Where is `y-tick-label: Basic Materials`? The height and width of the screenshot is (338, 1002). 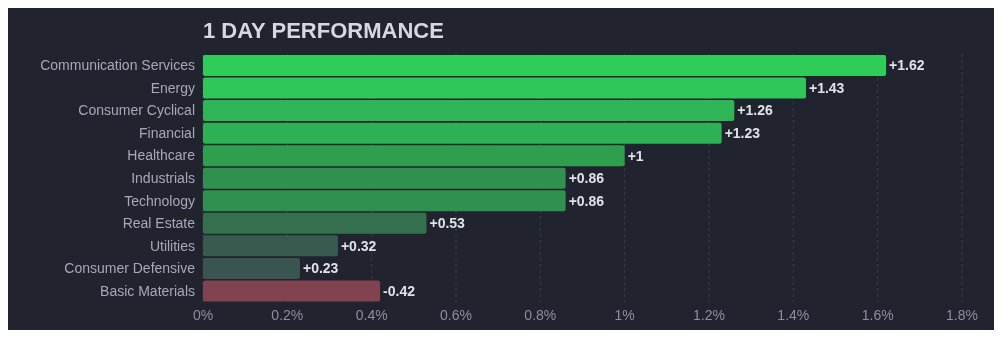
y-tick-label: Basic Materials is located at coordinates (147, 290).